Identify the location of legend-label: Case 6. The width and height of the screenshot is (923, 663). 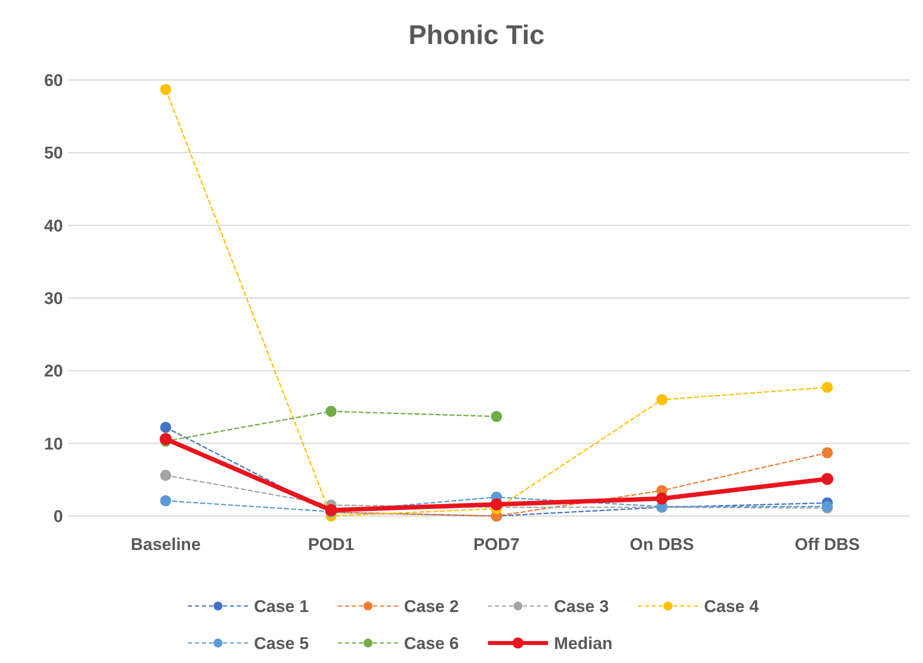
(431, 643).